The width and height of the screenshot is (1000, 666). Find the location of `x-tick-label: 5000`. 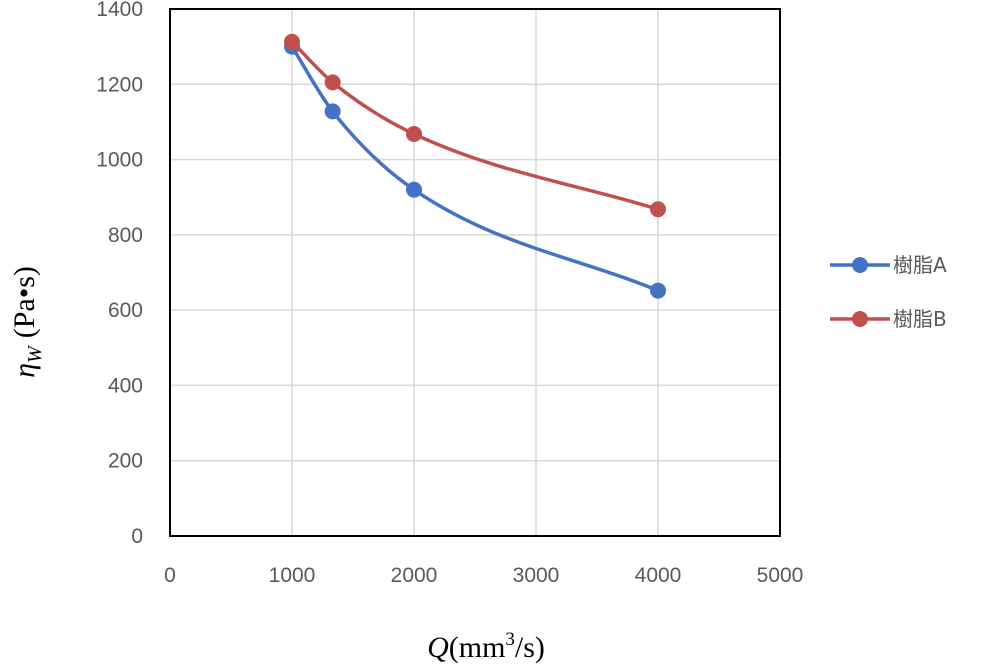

x-tick-label: 5000 is located at coordinates (780, 575).